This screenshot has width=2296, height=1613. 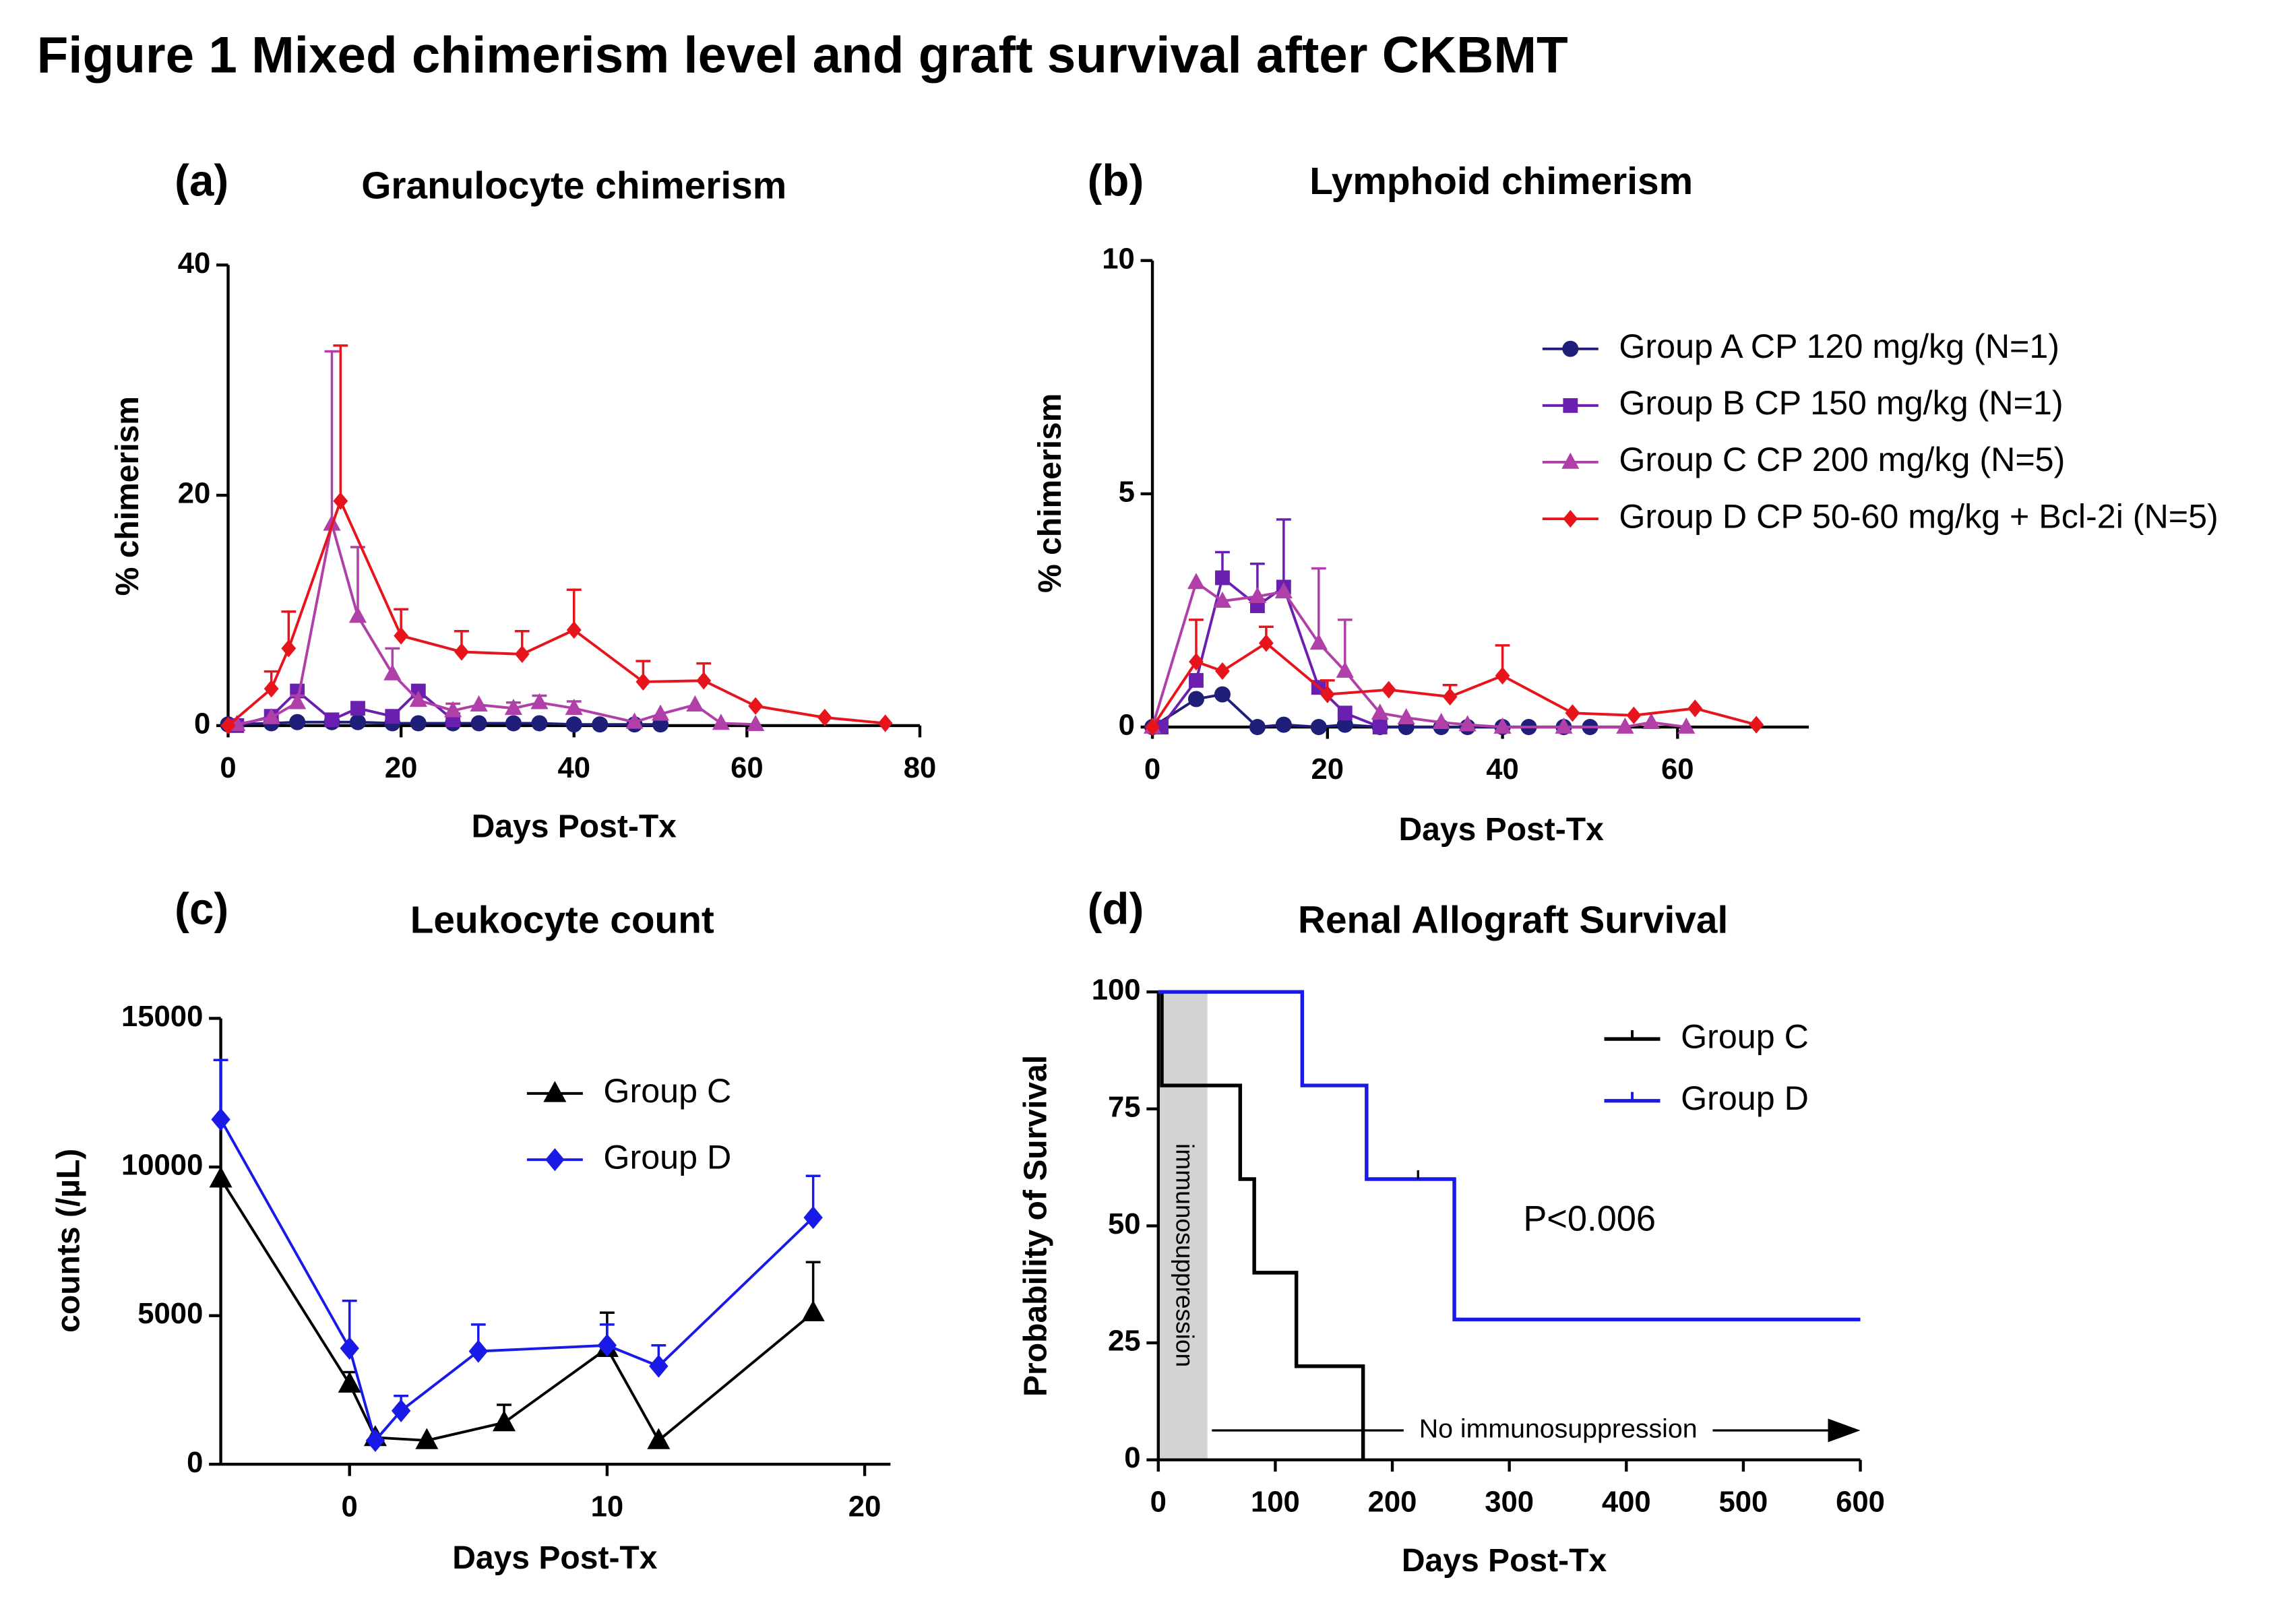 I want to click on legend-label: Group A CP 120 mg/kg (N=1), so click(x=1839, y=346).